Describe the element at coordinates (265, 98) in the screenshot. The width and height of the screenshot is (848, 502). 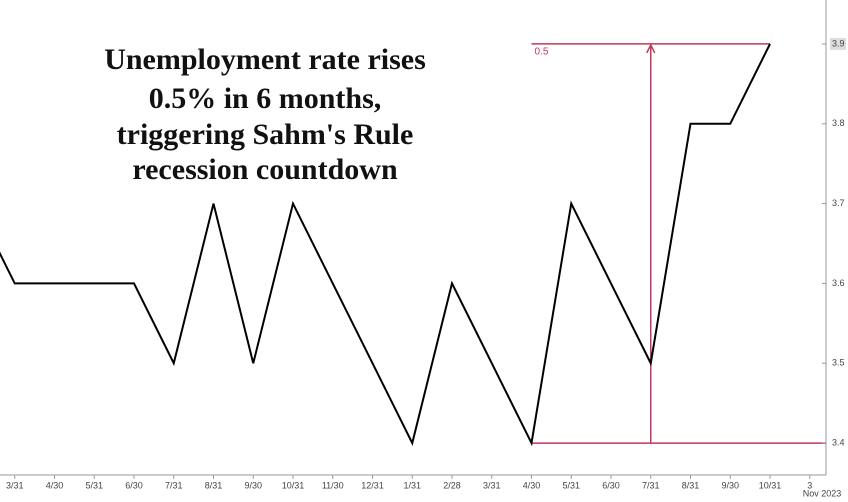
I see `chart-title: 0.5% in 6 months,` at that location.